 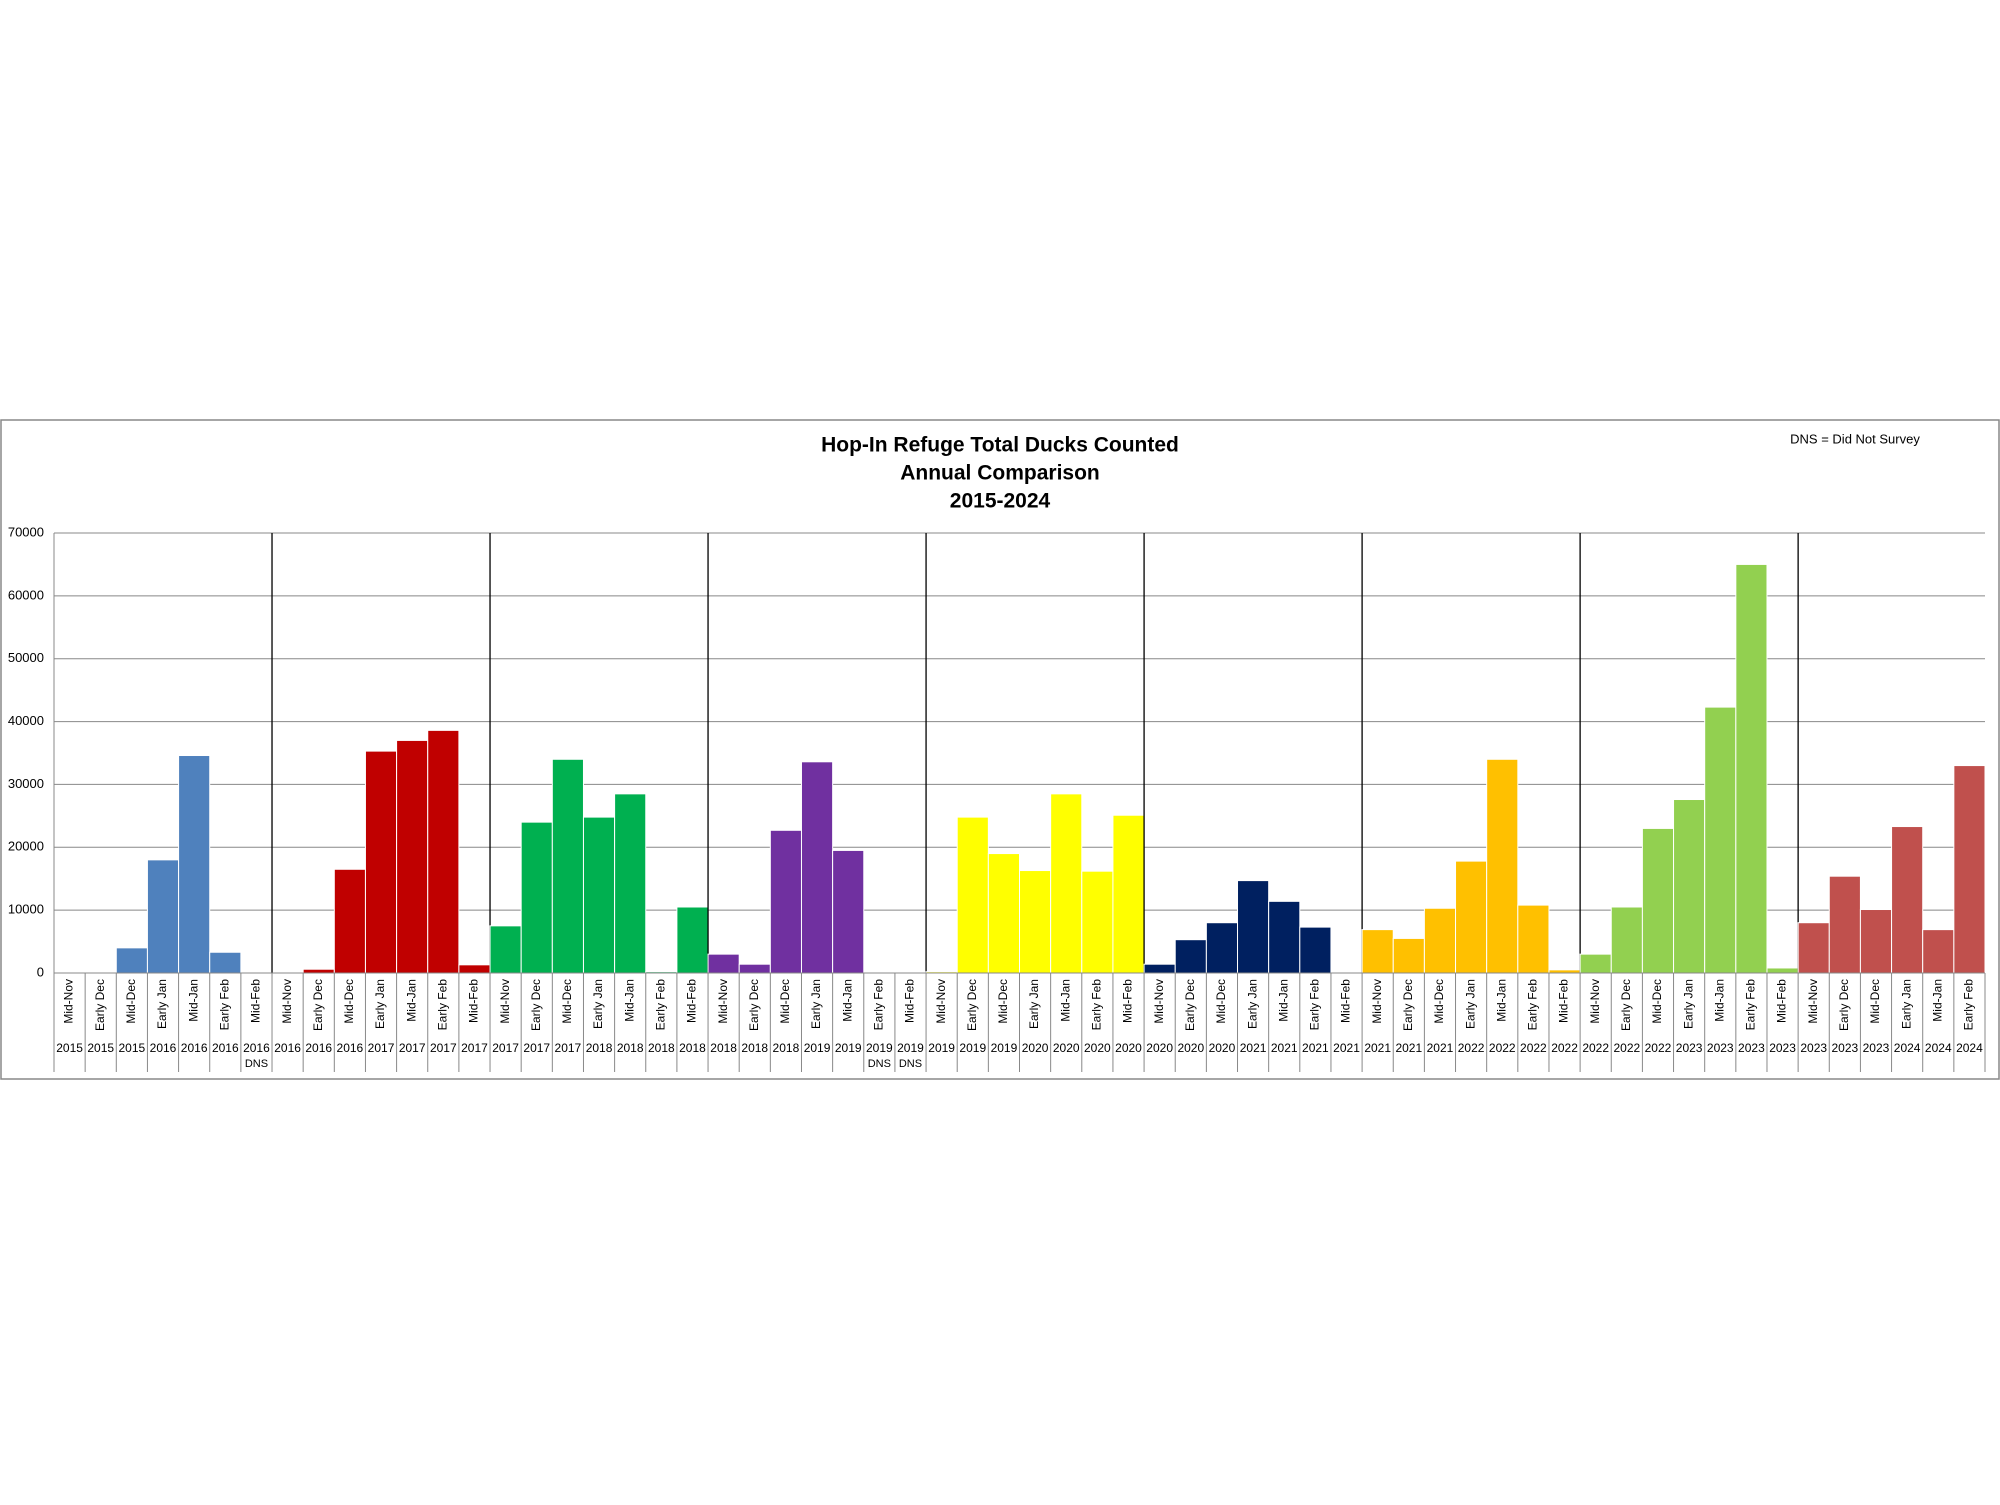 I want to click on y-tick-label: 20000, so click(x=26, y=846).